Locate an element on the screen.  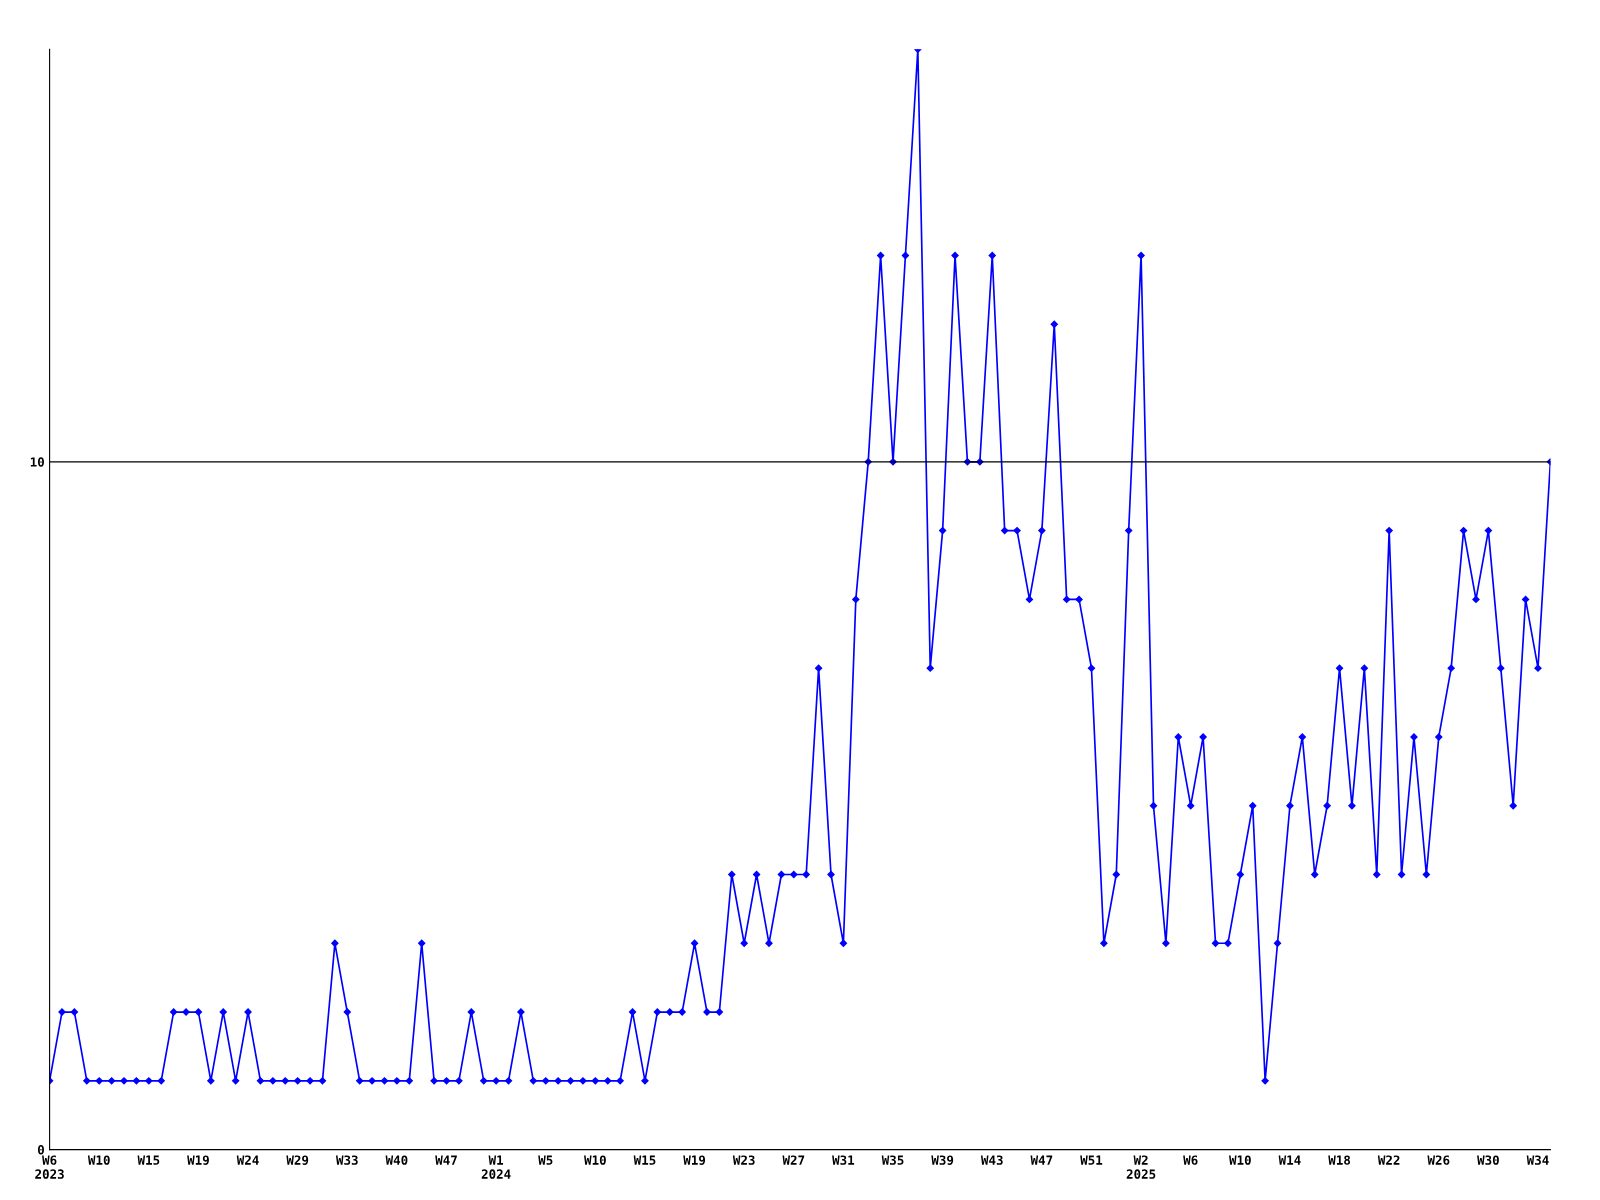
x-tick-label: W23 is located at coordinates (743, 1160).